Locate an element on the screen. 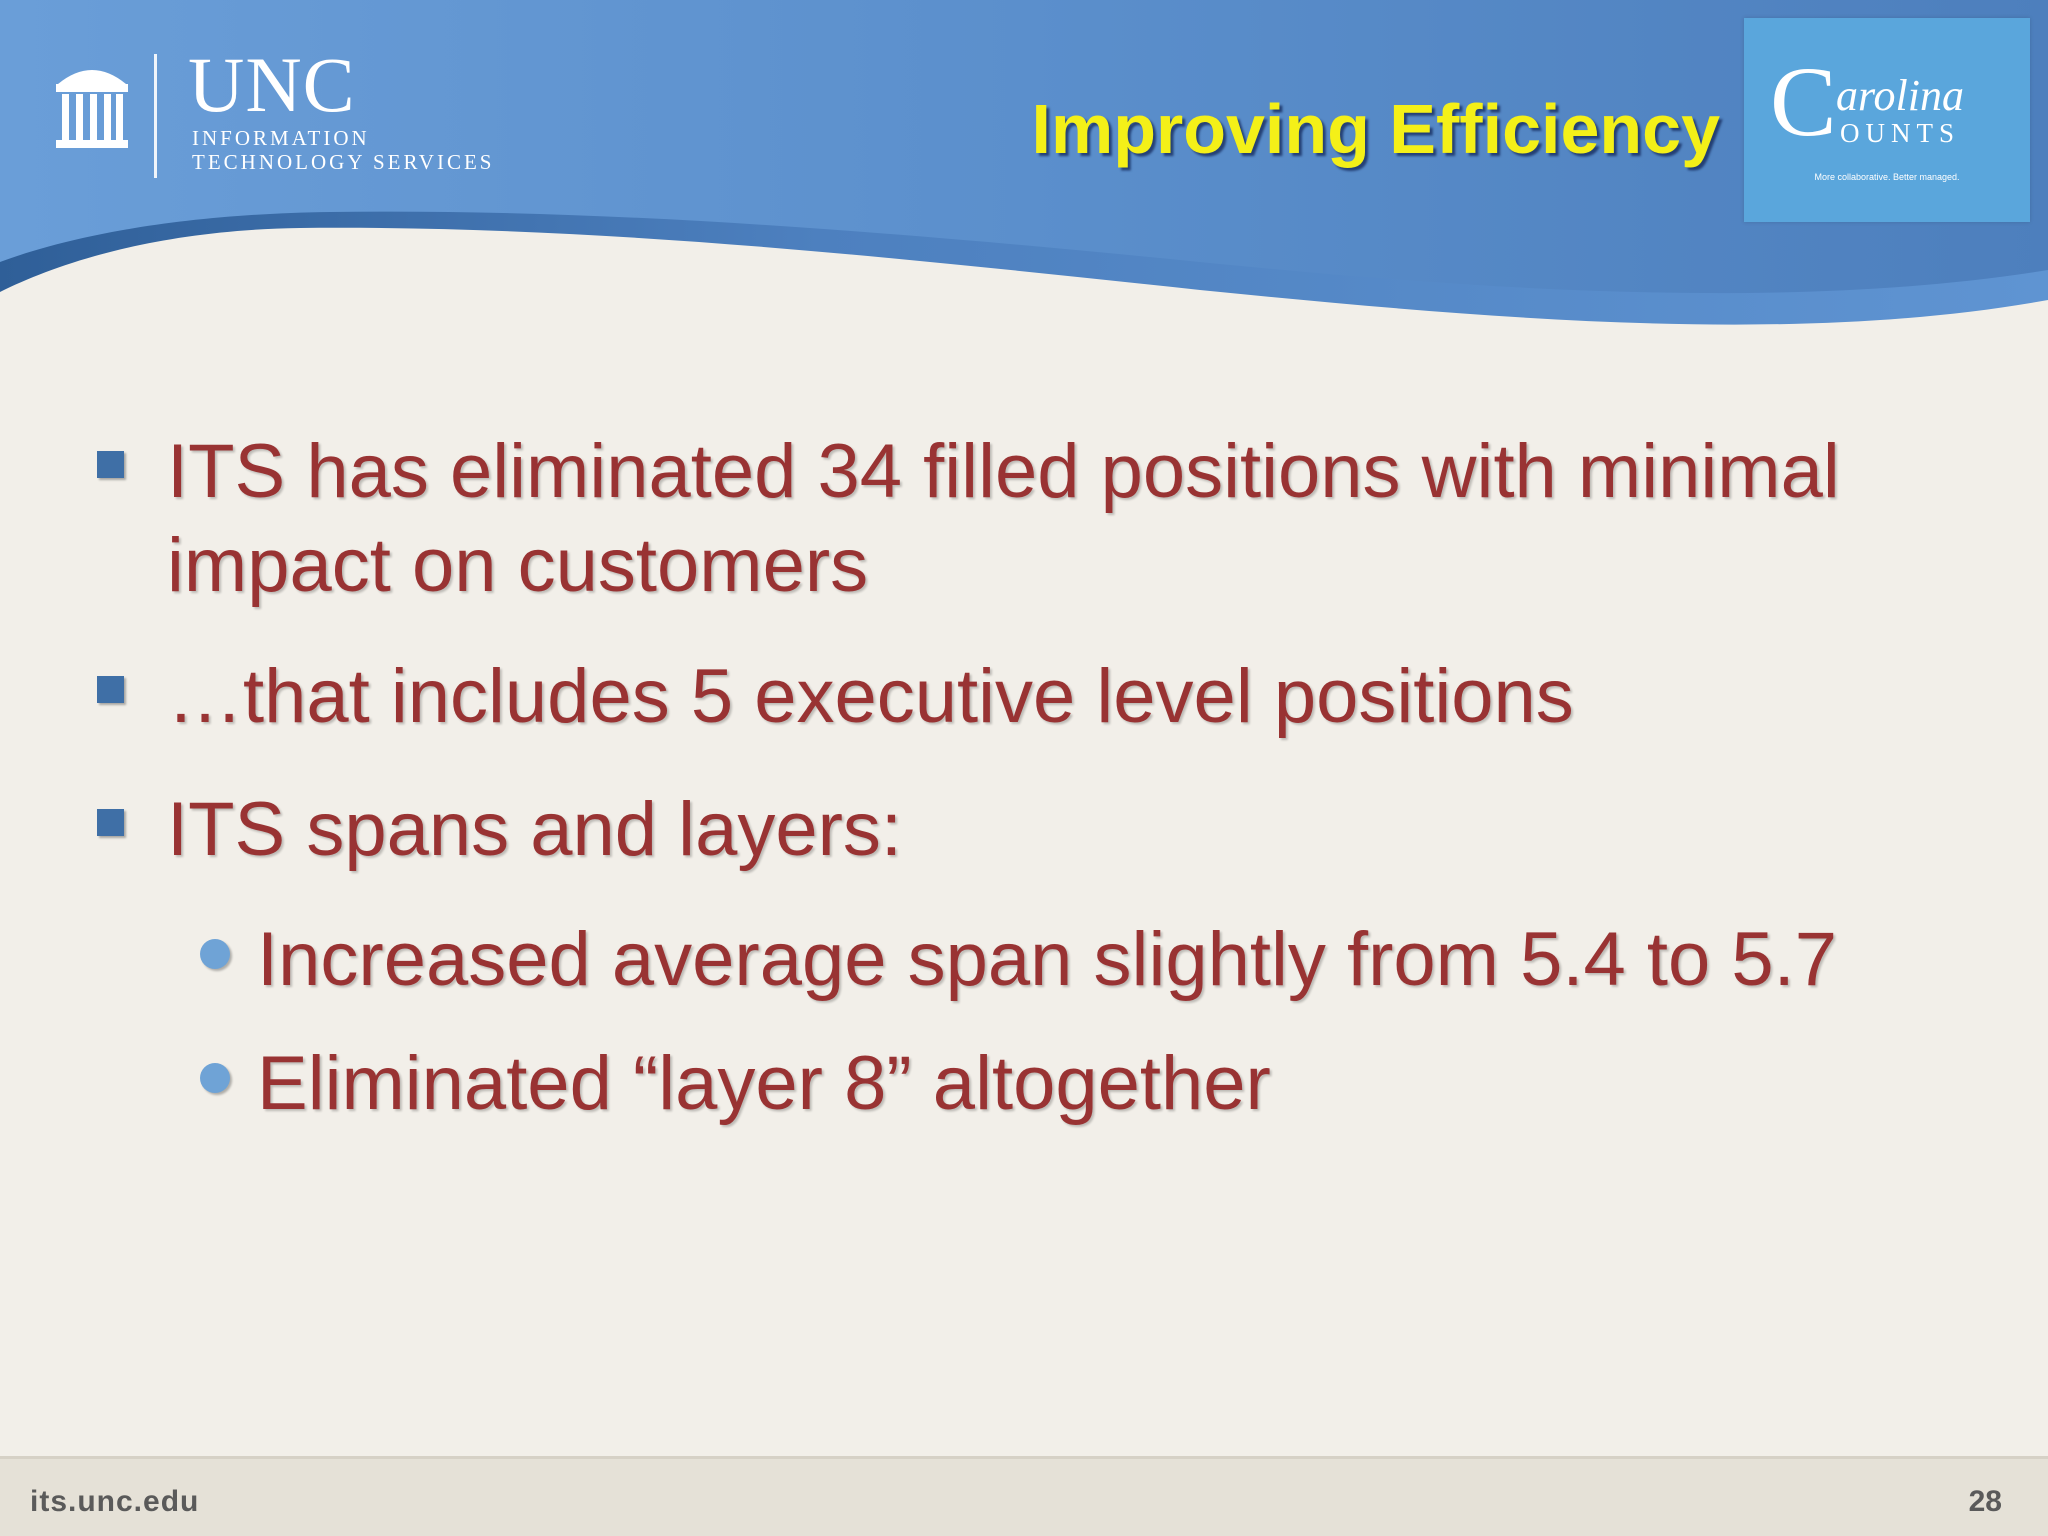  carolina-counts-word1: arolina is located at coordinates (1900, 95).